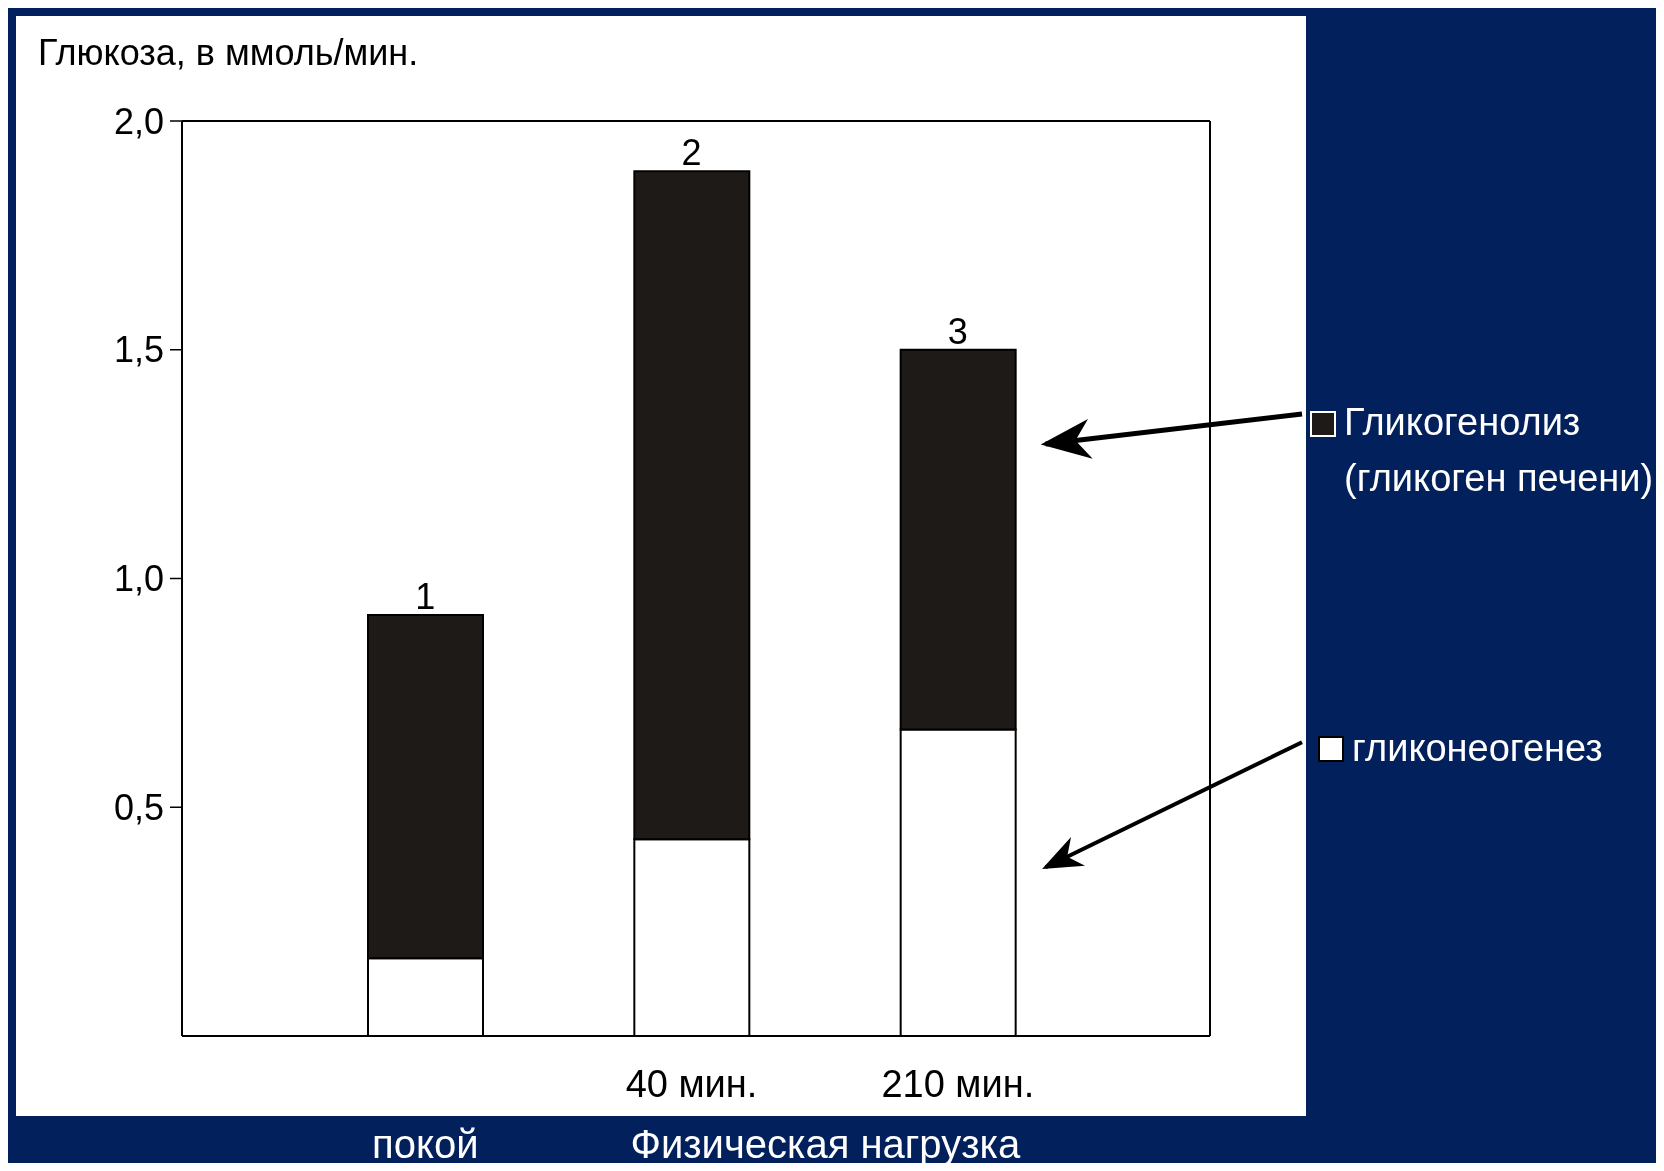 This screenshot has height=1171, width=1664. What do you see at coordinates (957, 331) in the screenshot?
I see `annotation: 3` at bounding box center [957, 331].